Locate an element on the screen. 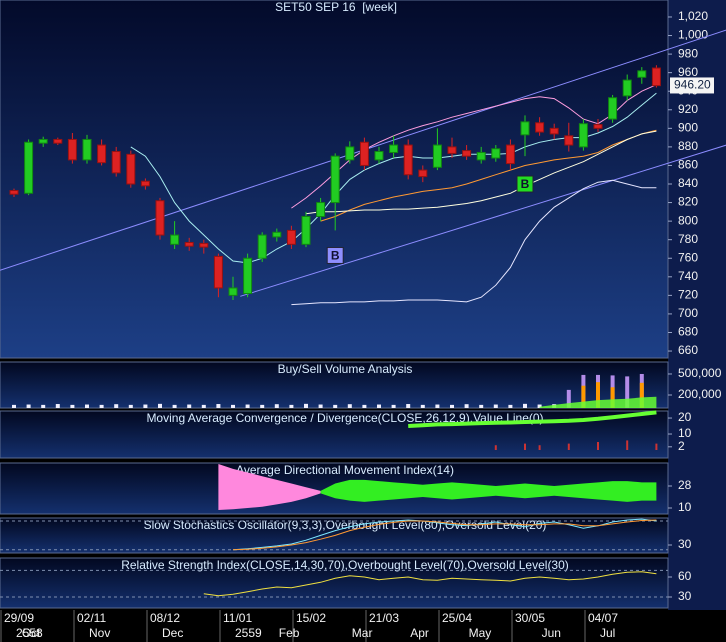 This screenshot has width=726, height=642. price-axis-area is located at coordinates (697, 305).